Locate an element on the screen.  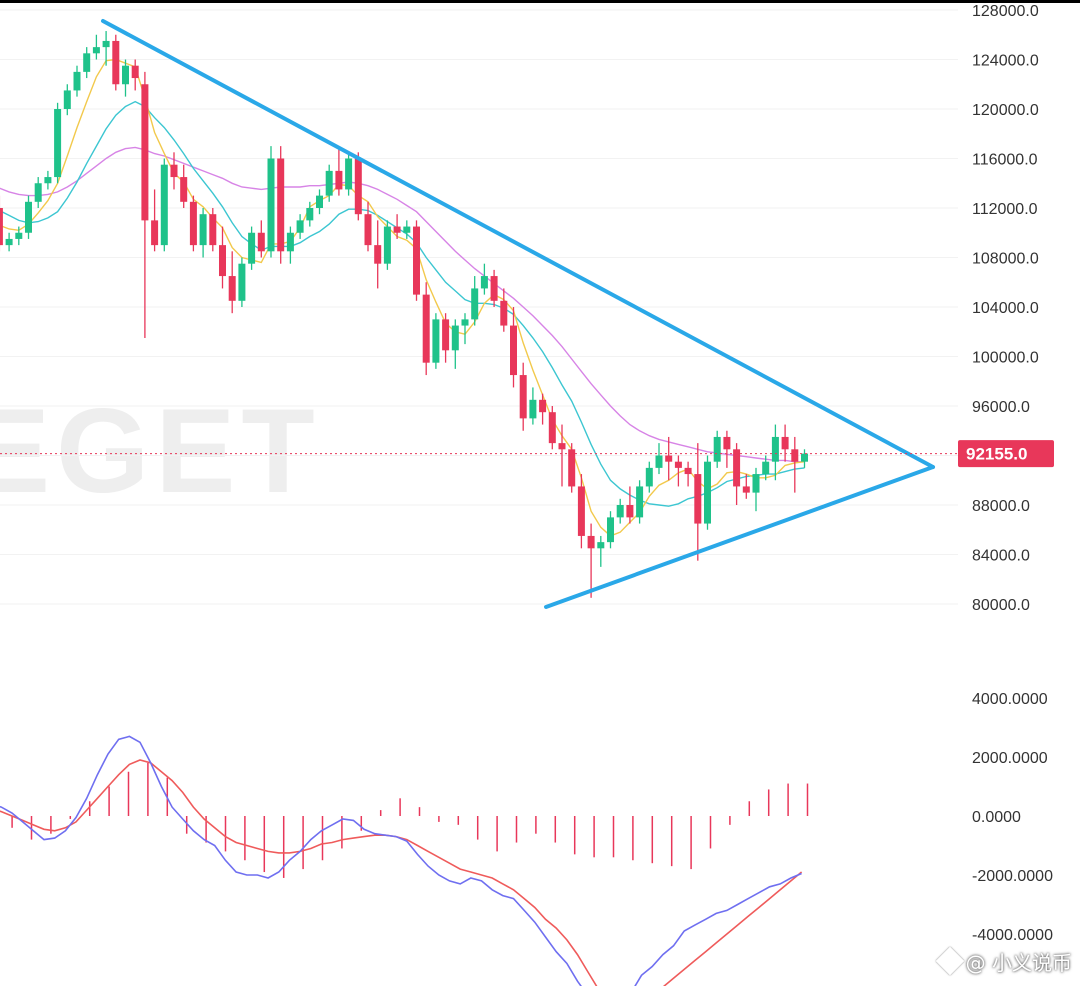
price-tick-label: 108000.0 is located at coordinates (1005, 259).